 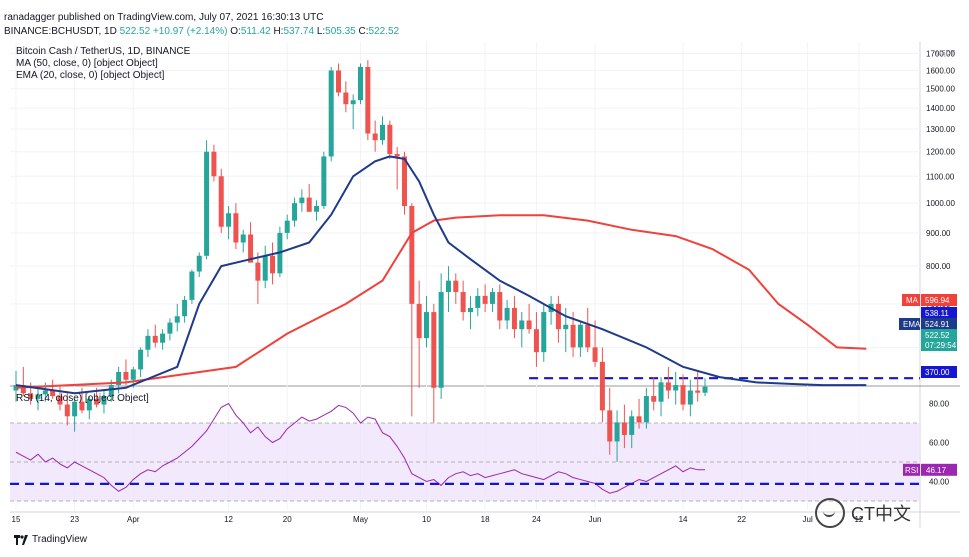 I want to click on price-tick-label: 1700.00, so click(x=940, y=53).